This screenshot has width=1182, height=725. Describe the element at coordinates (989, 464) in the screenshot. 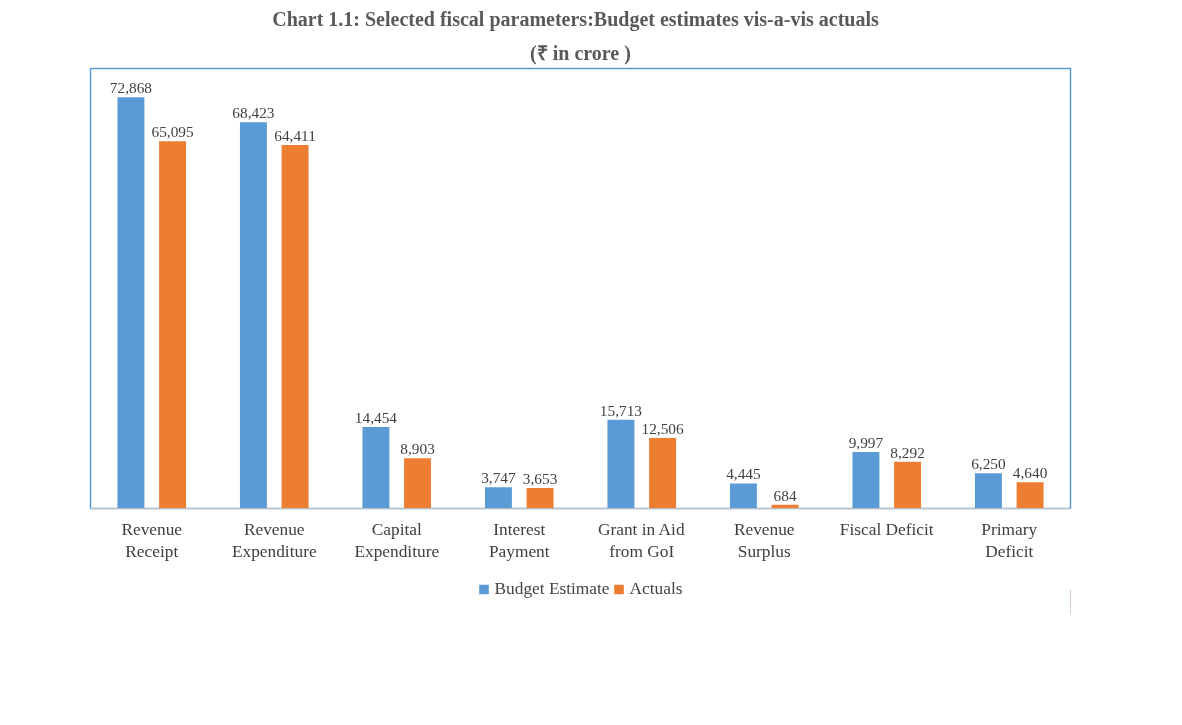

I see `data-label: 6,250` at that location.